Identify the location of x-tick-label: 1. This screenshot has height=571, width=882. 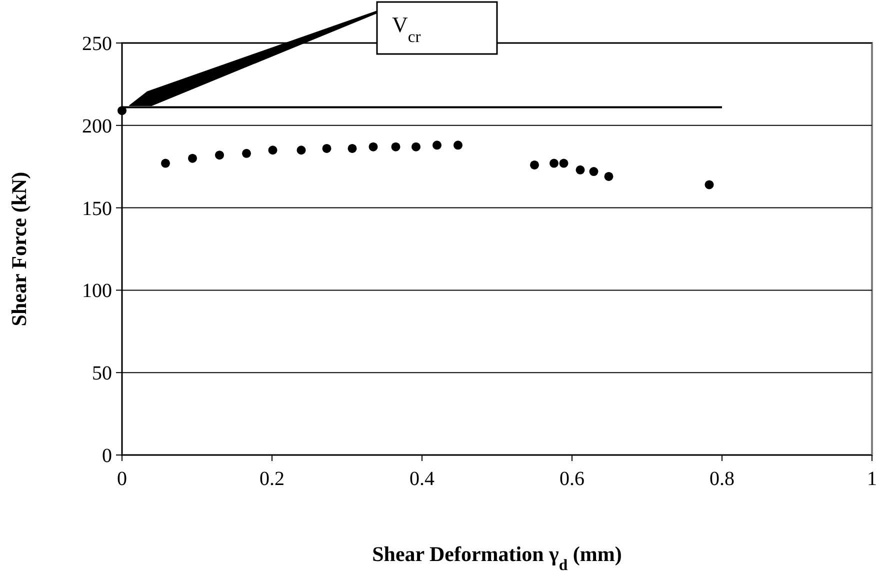
(872, 479).